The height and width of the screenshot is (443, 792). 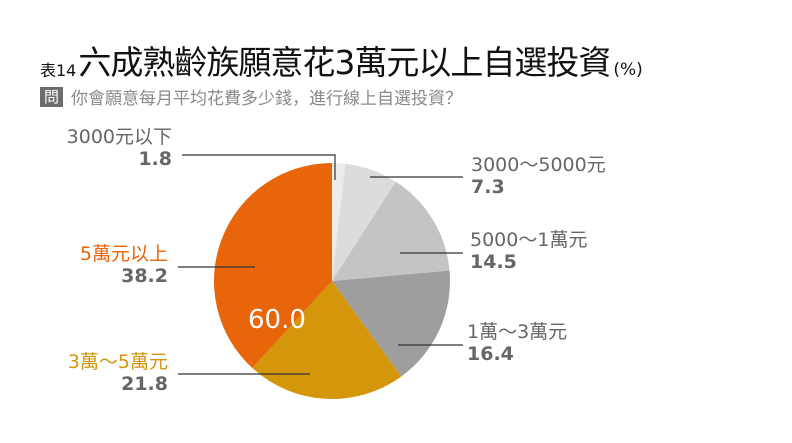 What do you see at coordinates (267, 99) in the screenshot?
I see `question-text: 你會願意每月平均花費多少錢，進行線上自選投資？` at bounding box center [267, 99].